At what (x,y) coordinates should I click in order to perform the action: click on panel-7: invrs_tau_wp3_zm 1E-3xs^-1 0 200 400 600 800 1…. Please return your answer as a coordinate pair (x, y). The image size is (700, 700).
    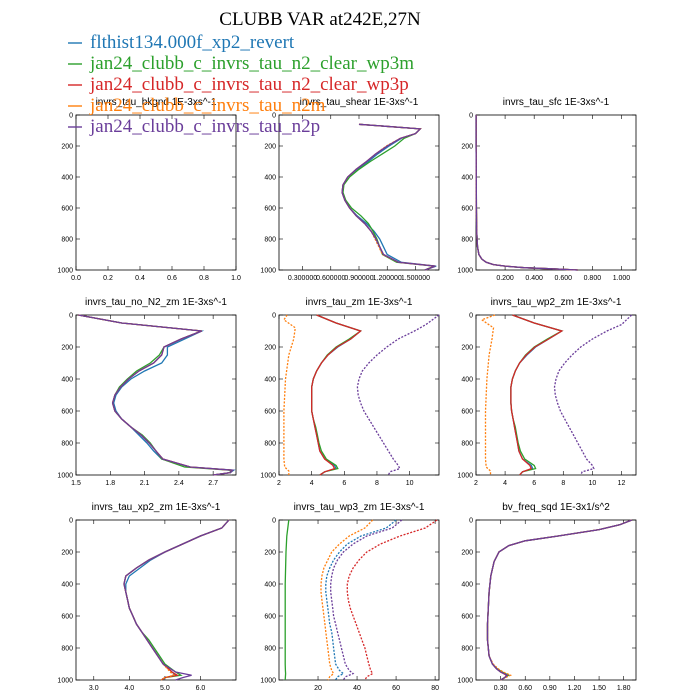
    Looking at the image, I should click on (350, 597).